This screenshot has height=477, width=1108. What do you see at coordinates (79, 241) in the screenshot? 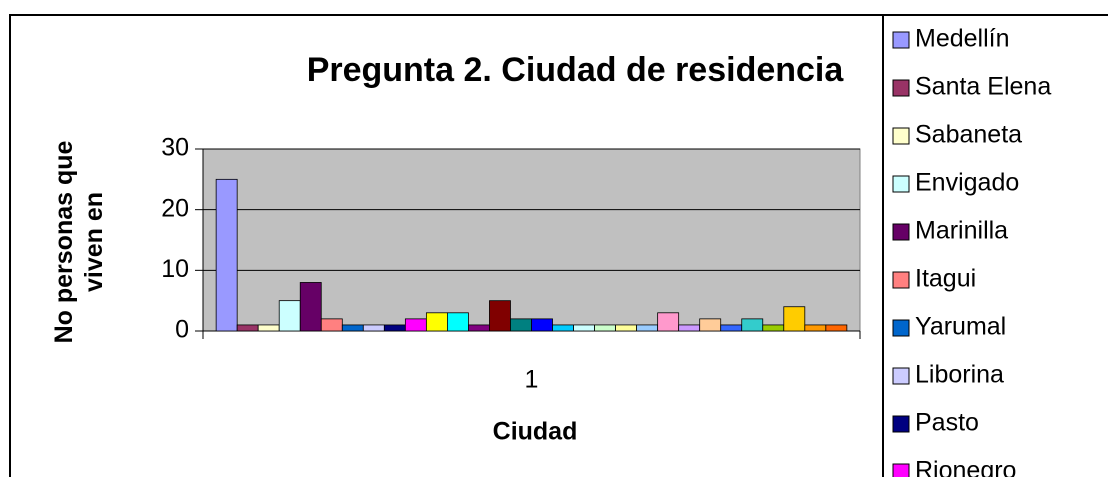
I see `y-axis-label: No personas queviven en` at bounding box center [79, 241].